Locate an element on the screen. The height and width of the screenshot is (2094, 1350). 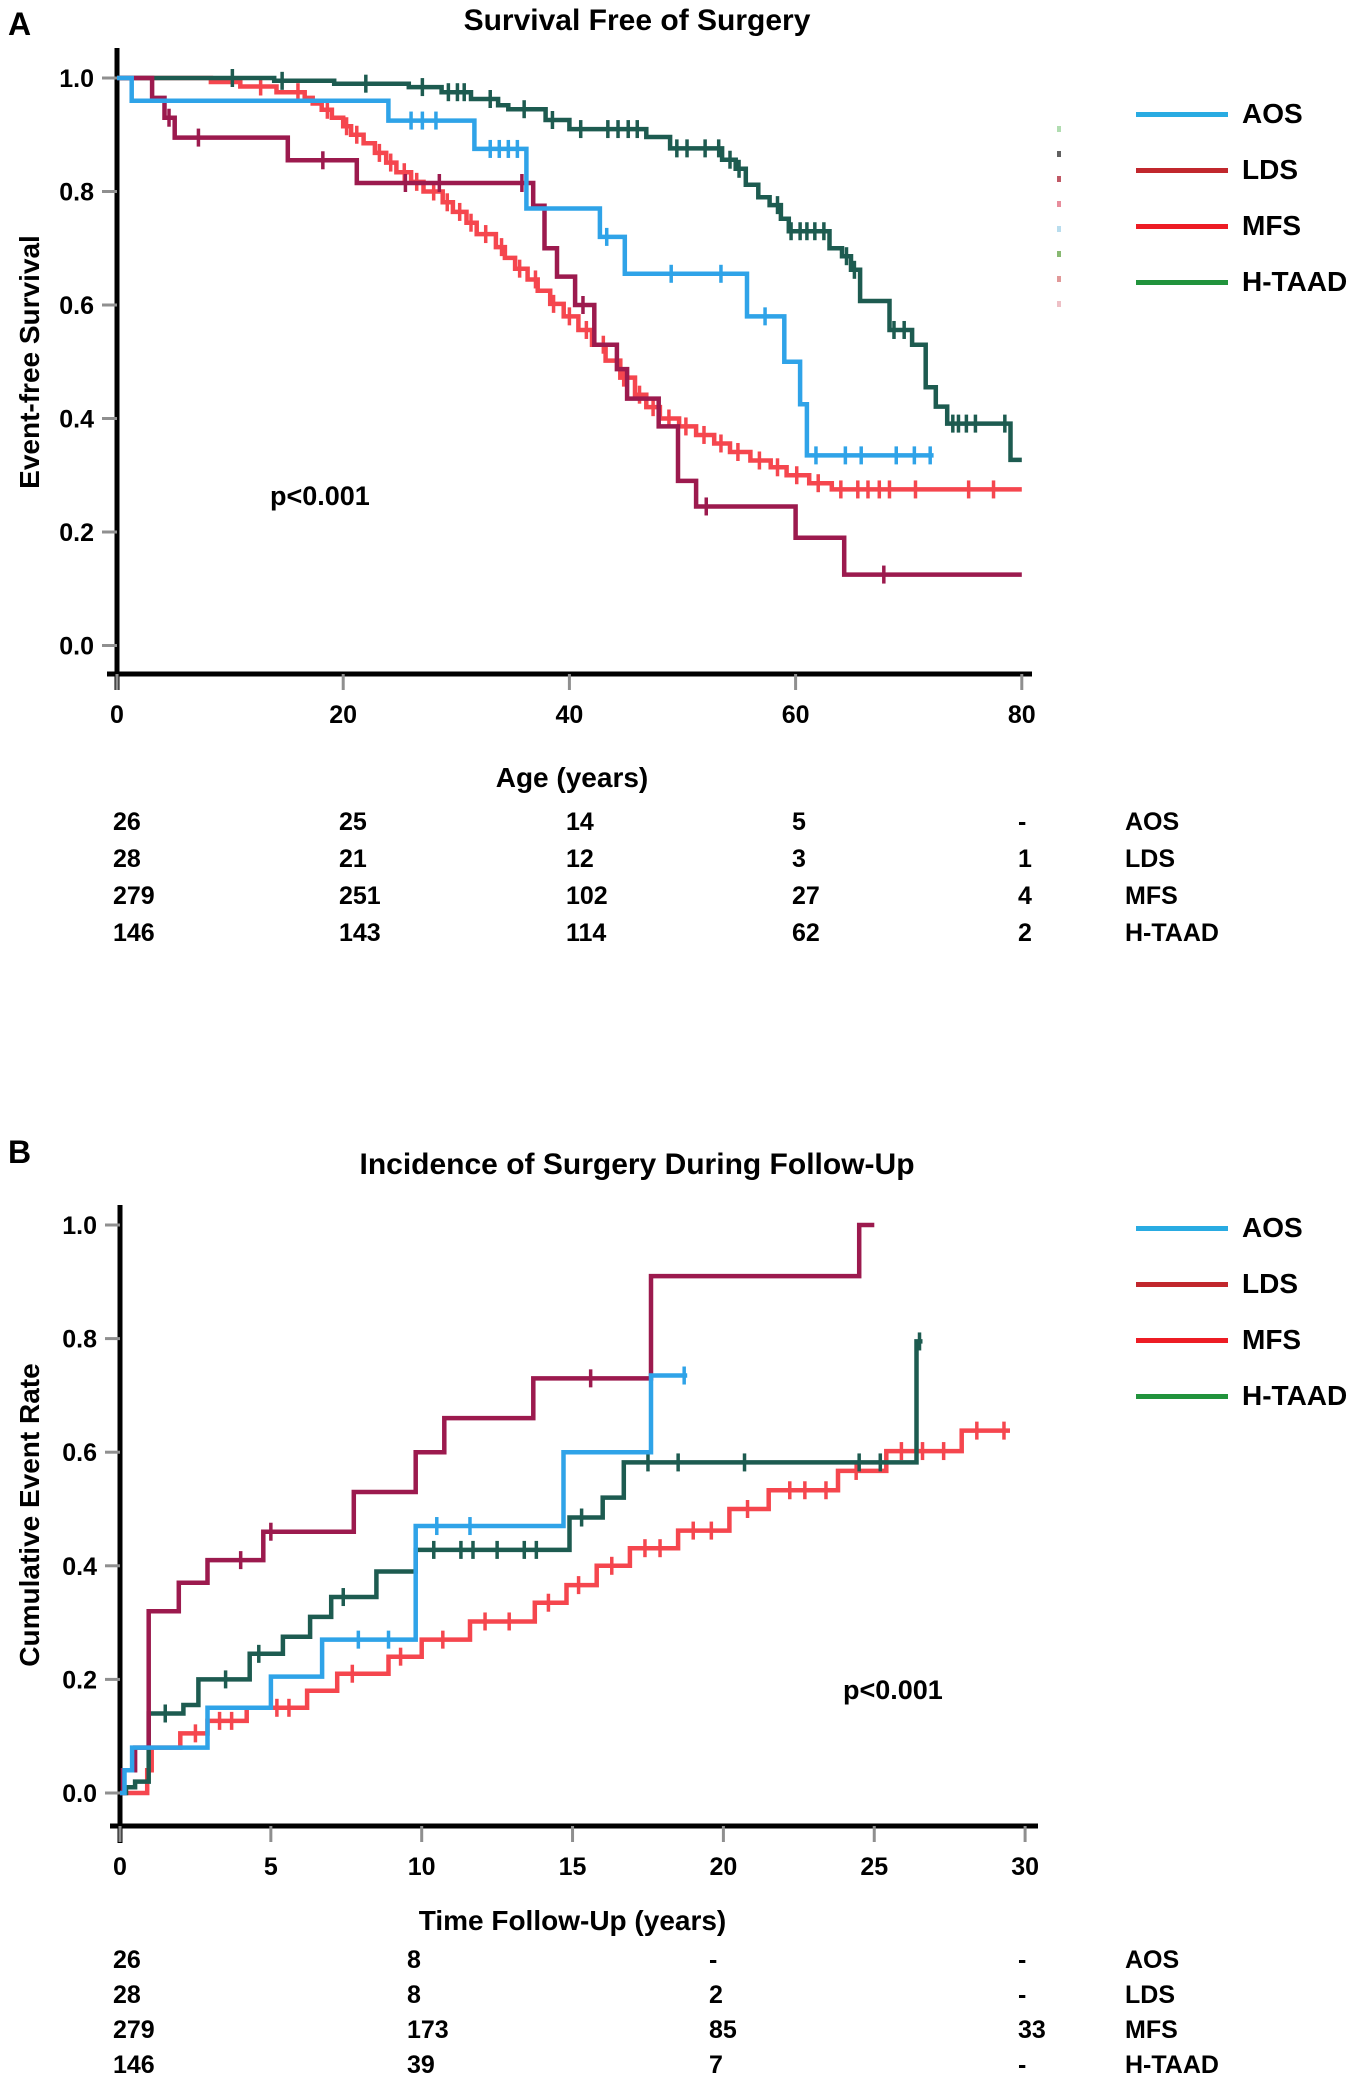
series-h-taad-curve is located at coordinates (569, 269).